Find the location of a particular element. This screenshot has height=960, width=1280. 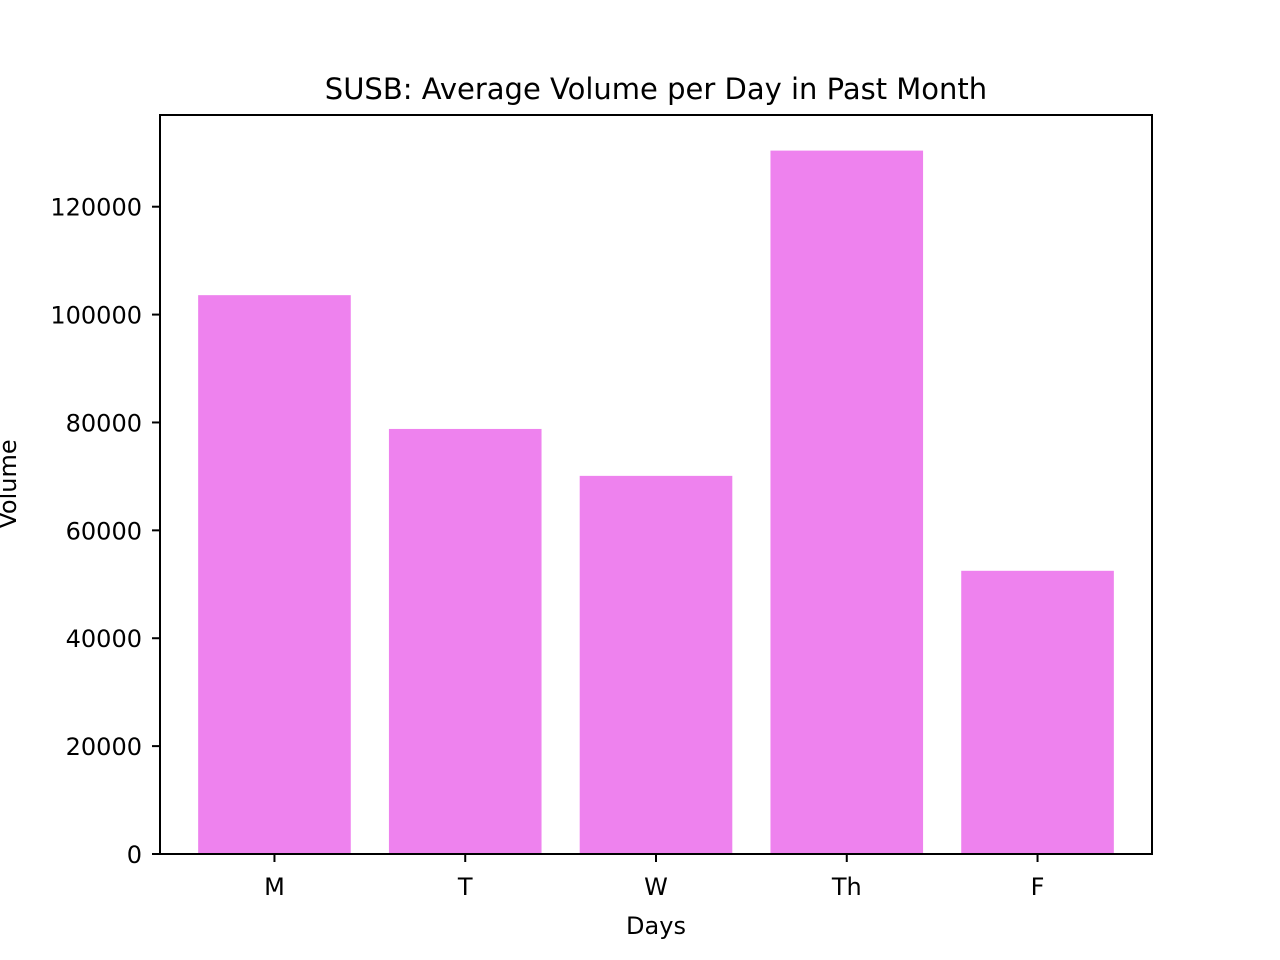

x-tick-label: T is located at coordinates (465, 887).